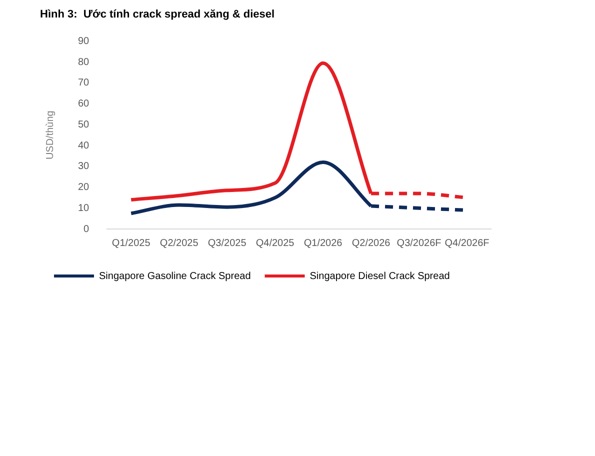 The width and height of the screenshot is (595, 456). What do you see at coordinates (84, 166) in the screenshot?
I see `y-tick-label: 30` at bounding box center [84, 166].